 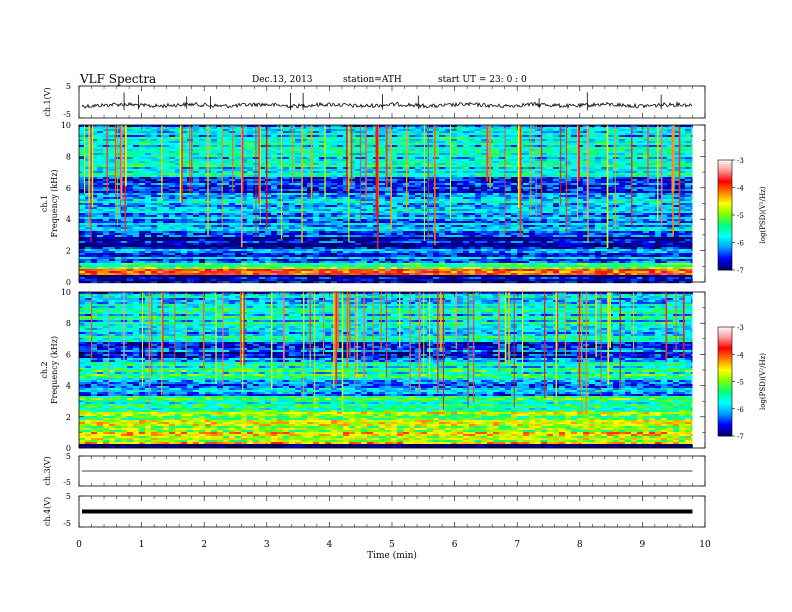 What do you see at coordinates (392, 555) in the screenshot?
I see `x-axis-label: Time (min)` at bounding box center [392, 555].